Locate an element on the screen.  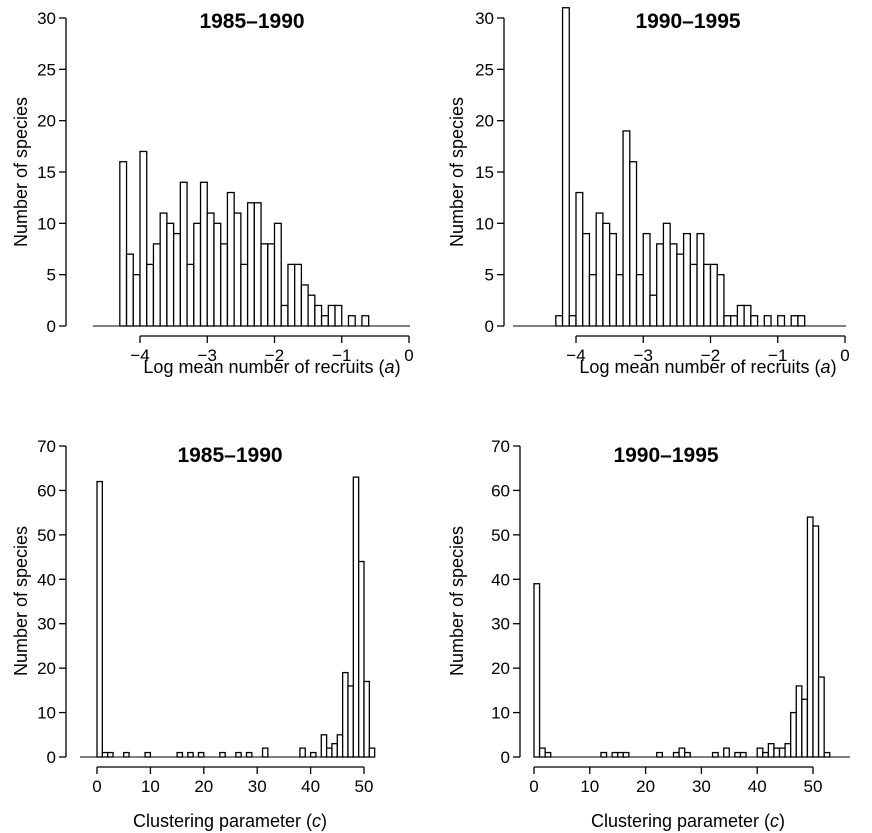
y-tick-label: 25 is located at coordinates (46, 69).